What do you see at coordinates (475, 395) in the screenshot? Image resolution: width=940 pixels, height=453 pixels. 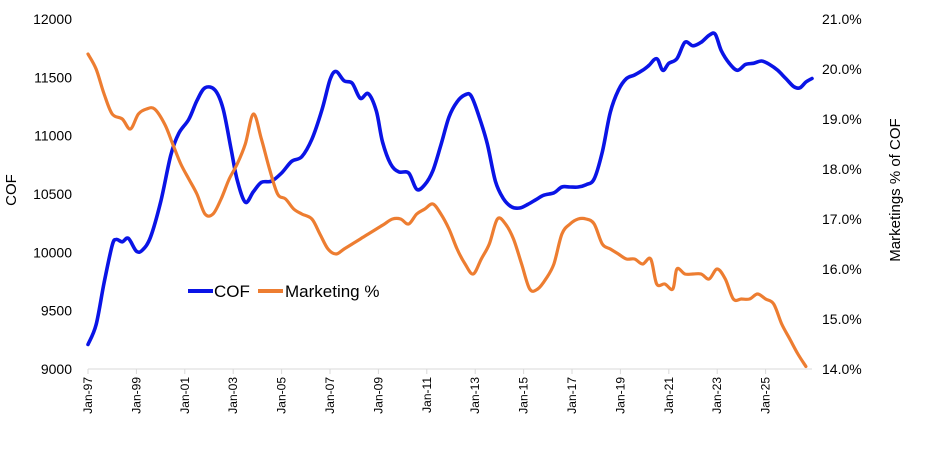 I see `x-tick-label: Jan-13` at bounding box center [475, 395].